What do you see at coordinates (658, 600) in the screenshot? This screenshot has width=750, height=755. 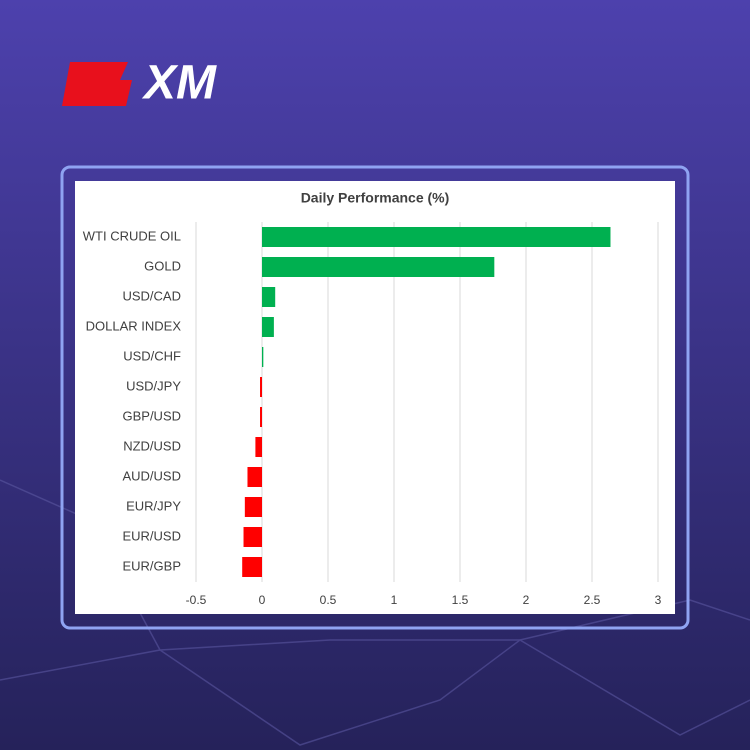 I see `x-tick-label: 3` at bounding box center [658, 600].